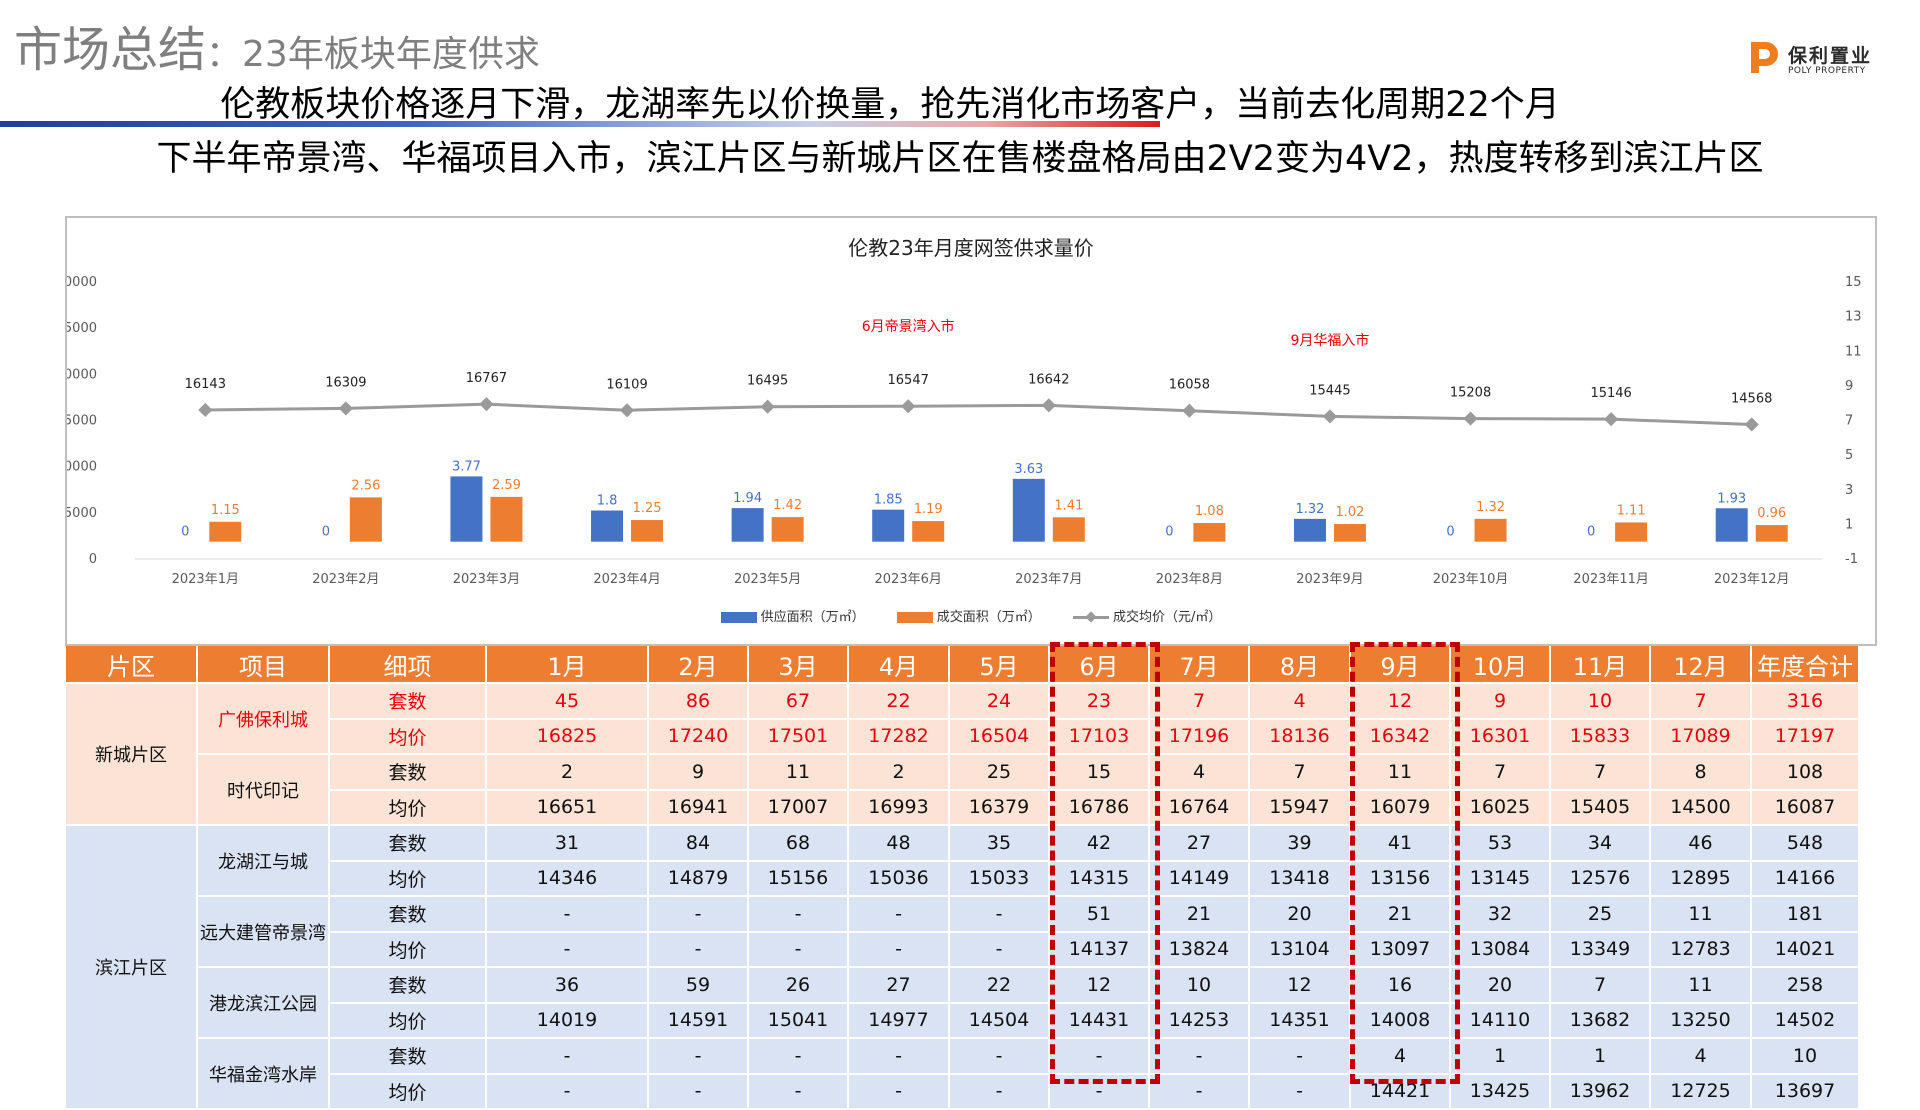  Describe the element at coordinates (1471, 579) in the screenshot. I see `x-tick-label: 2023年10月` at that location.